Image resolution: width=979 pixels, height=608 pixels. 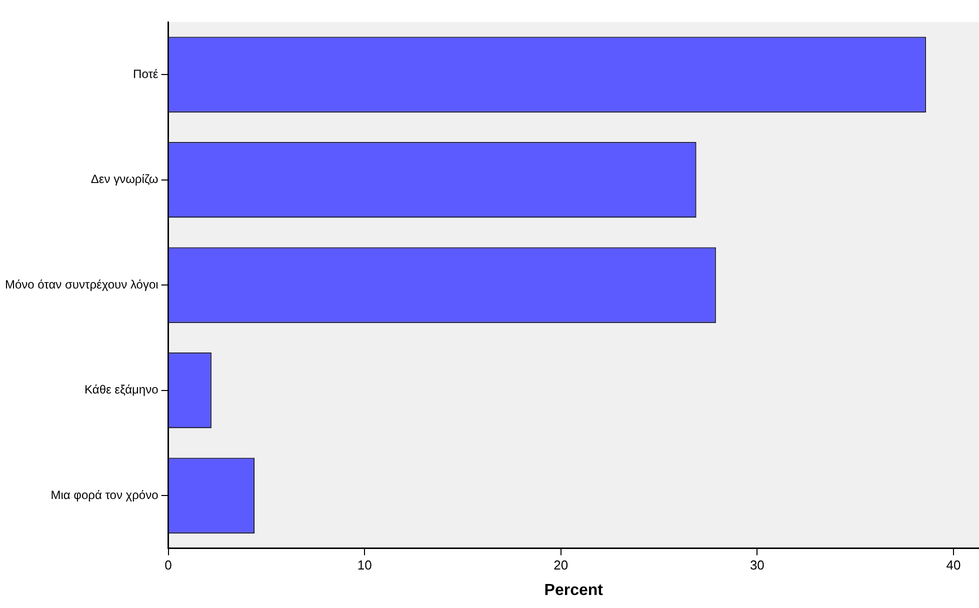 I want to click on y-tick-label: Δεν γνωρίζω, so click(x=124, y=179).